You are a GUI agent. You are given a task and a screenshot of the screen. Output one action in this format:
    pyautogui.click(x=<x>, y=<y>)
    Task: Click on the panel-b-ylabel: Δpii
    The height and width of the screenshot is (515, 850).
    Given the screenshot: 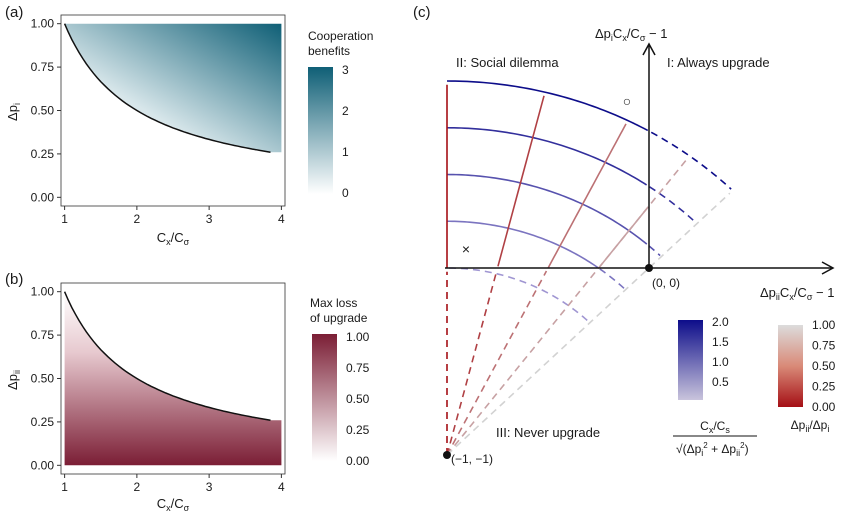 What is the action you would take?
    pyautogui.click(x=13, y=380)
    